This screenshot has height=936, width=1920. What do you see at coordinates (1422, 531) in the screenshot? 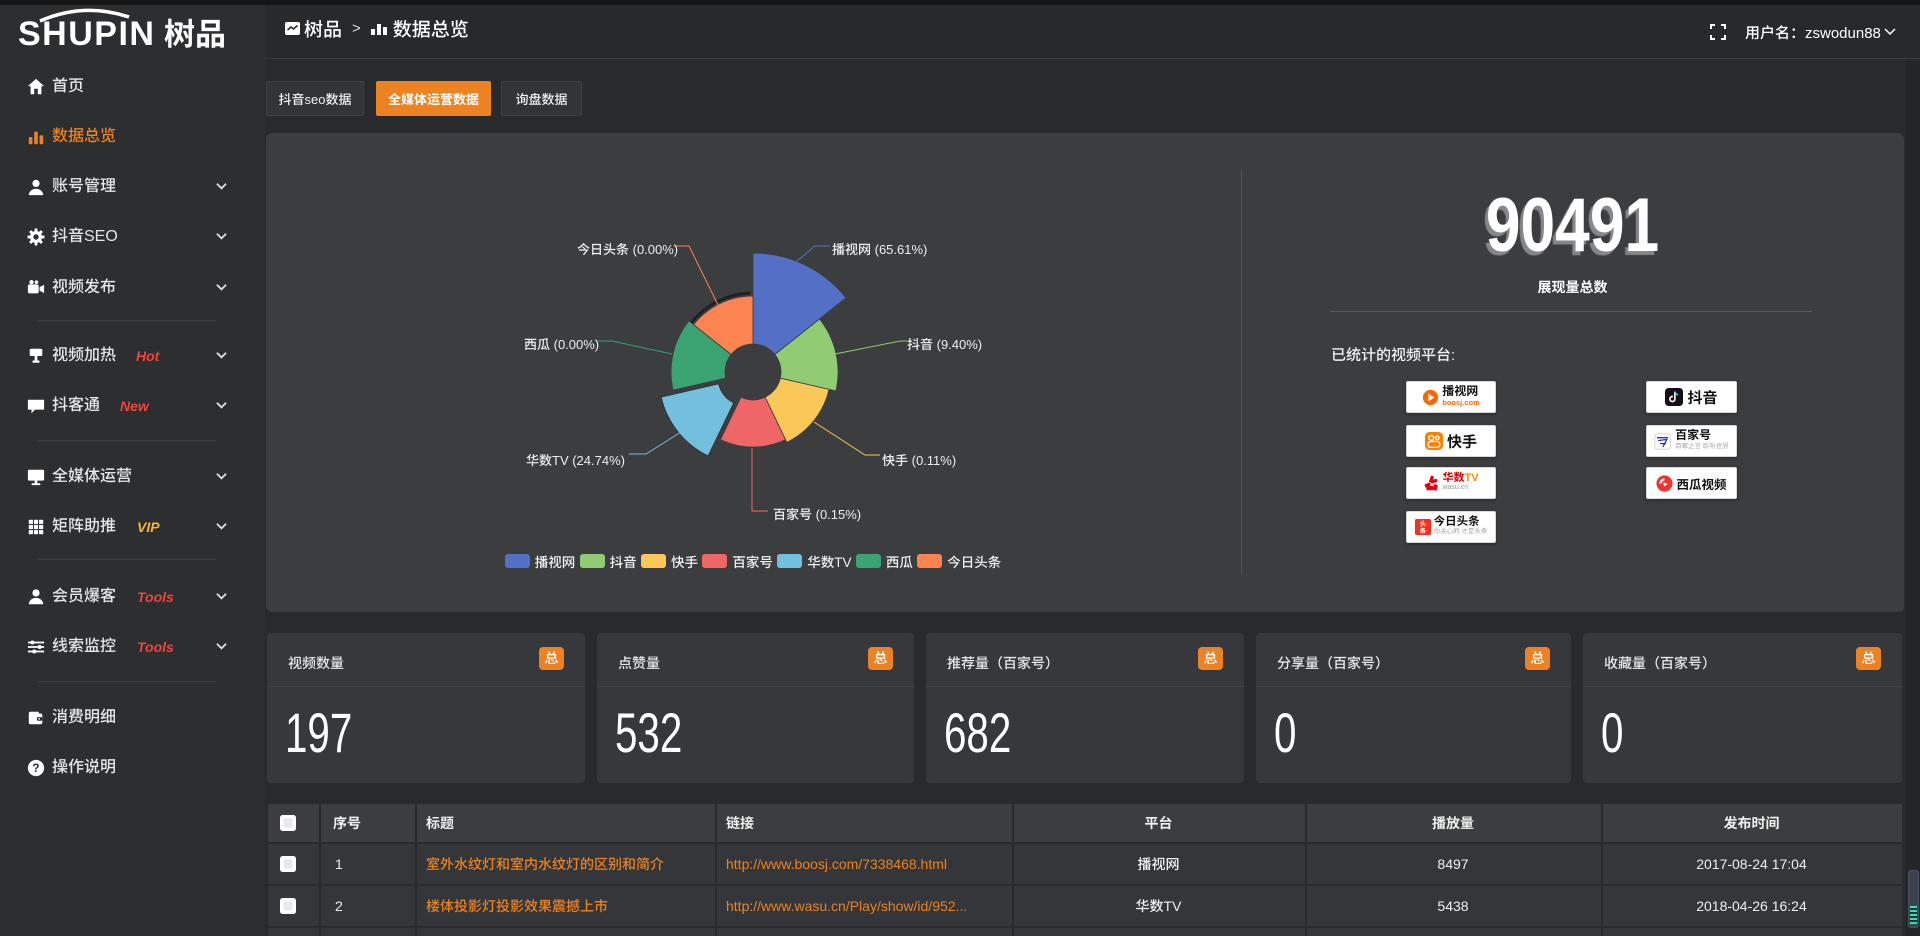
I see `svg-text: 条` at bounding box center [1422, 531].